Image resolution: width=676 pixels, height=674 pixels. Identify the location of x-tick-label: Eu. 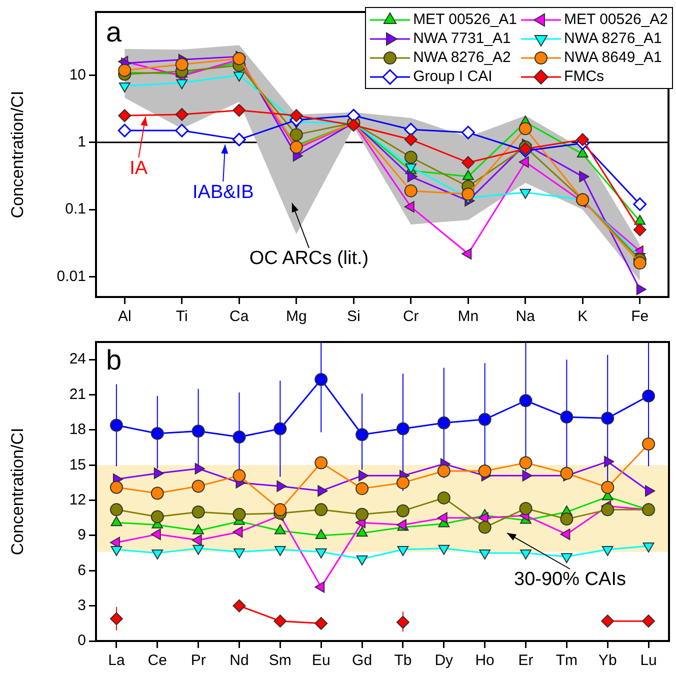
(321, 661).